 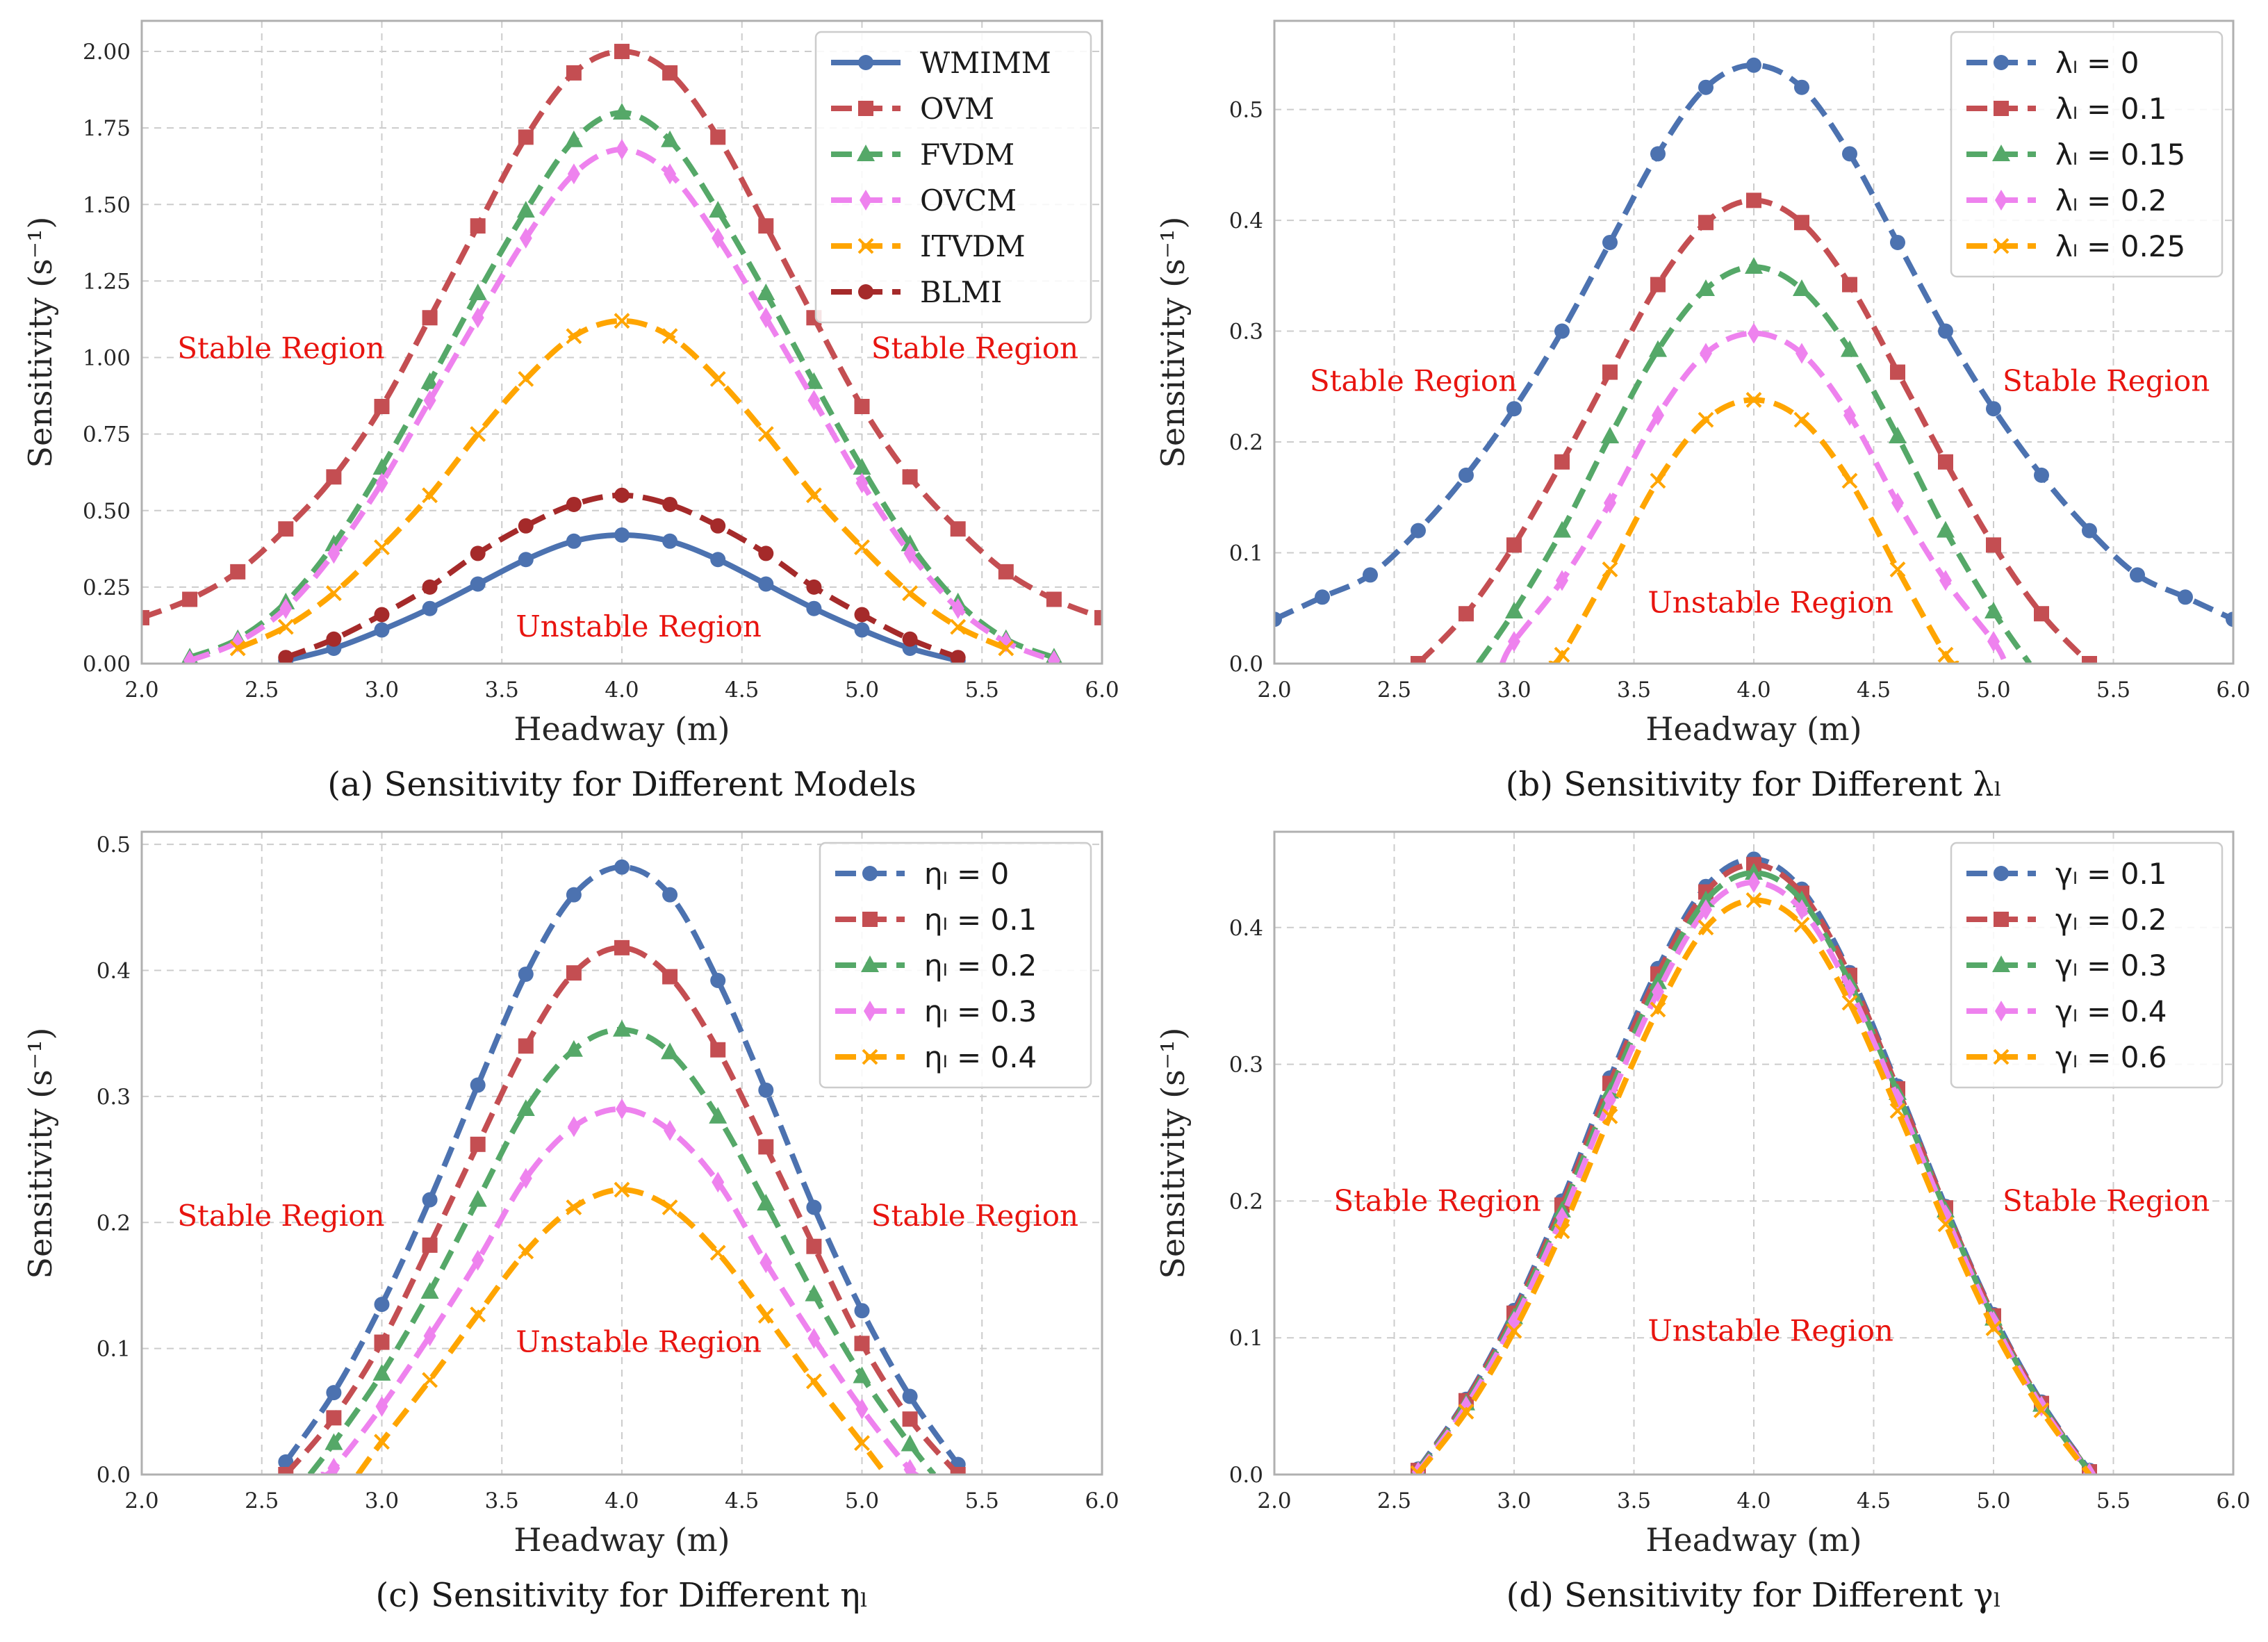 I want to click on y-tick-label: 1.75, so click(x=107, y=128).